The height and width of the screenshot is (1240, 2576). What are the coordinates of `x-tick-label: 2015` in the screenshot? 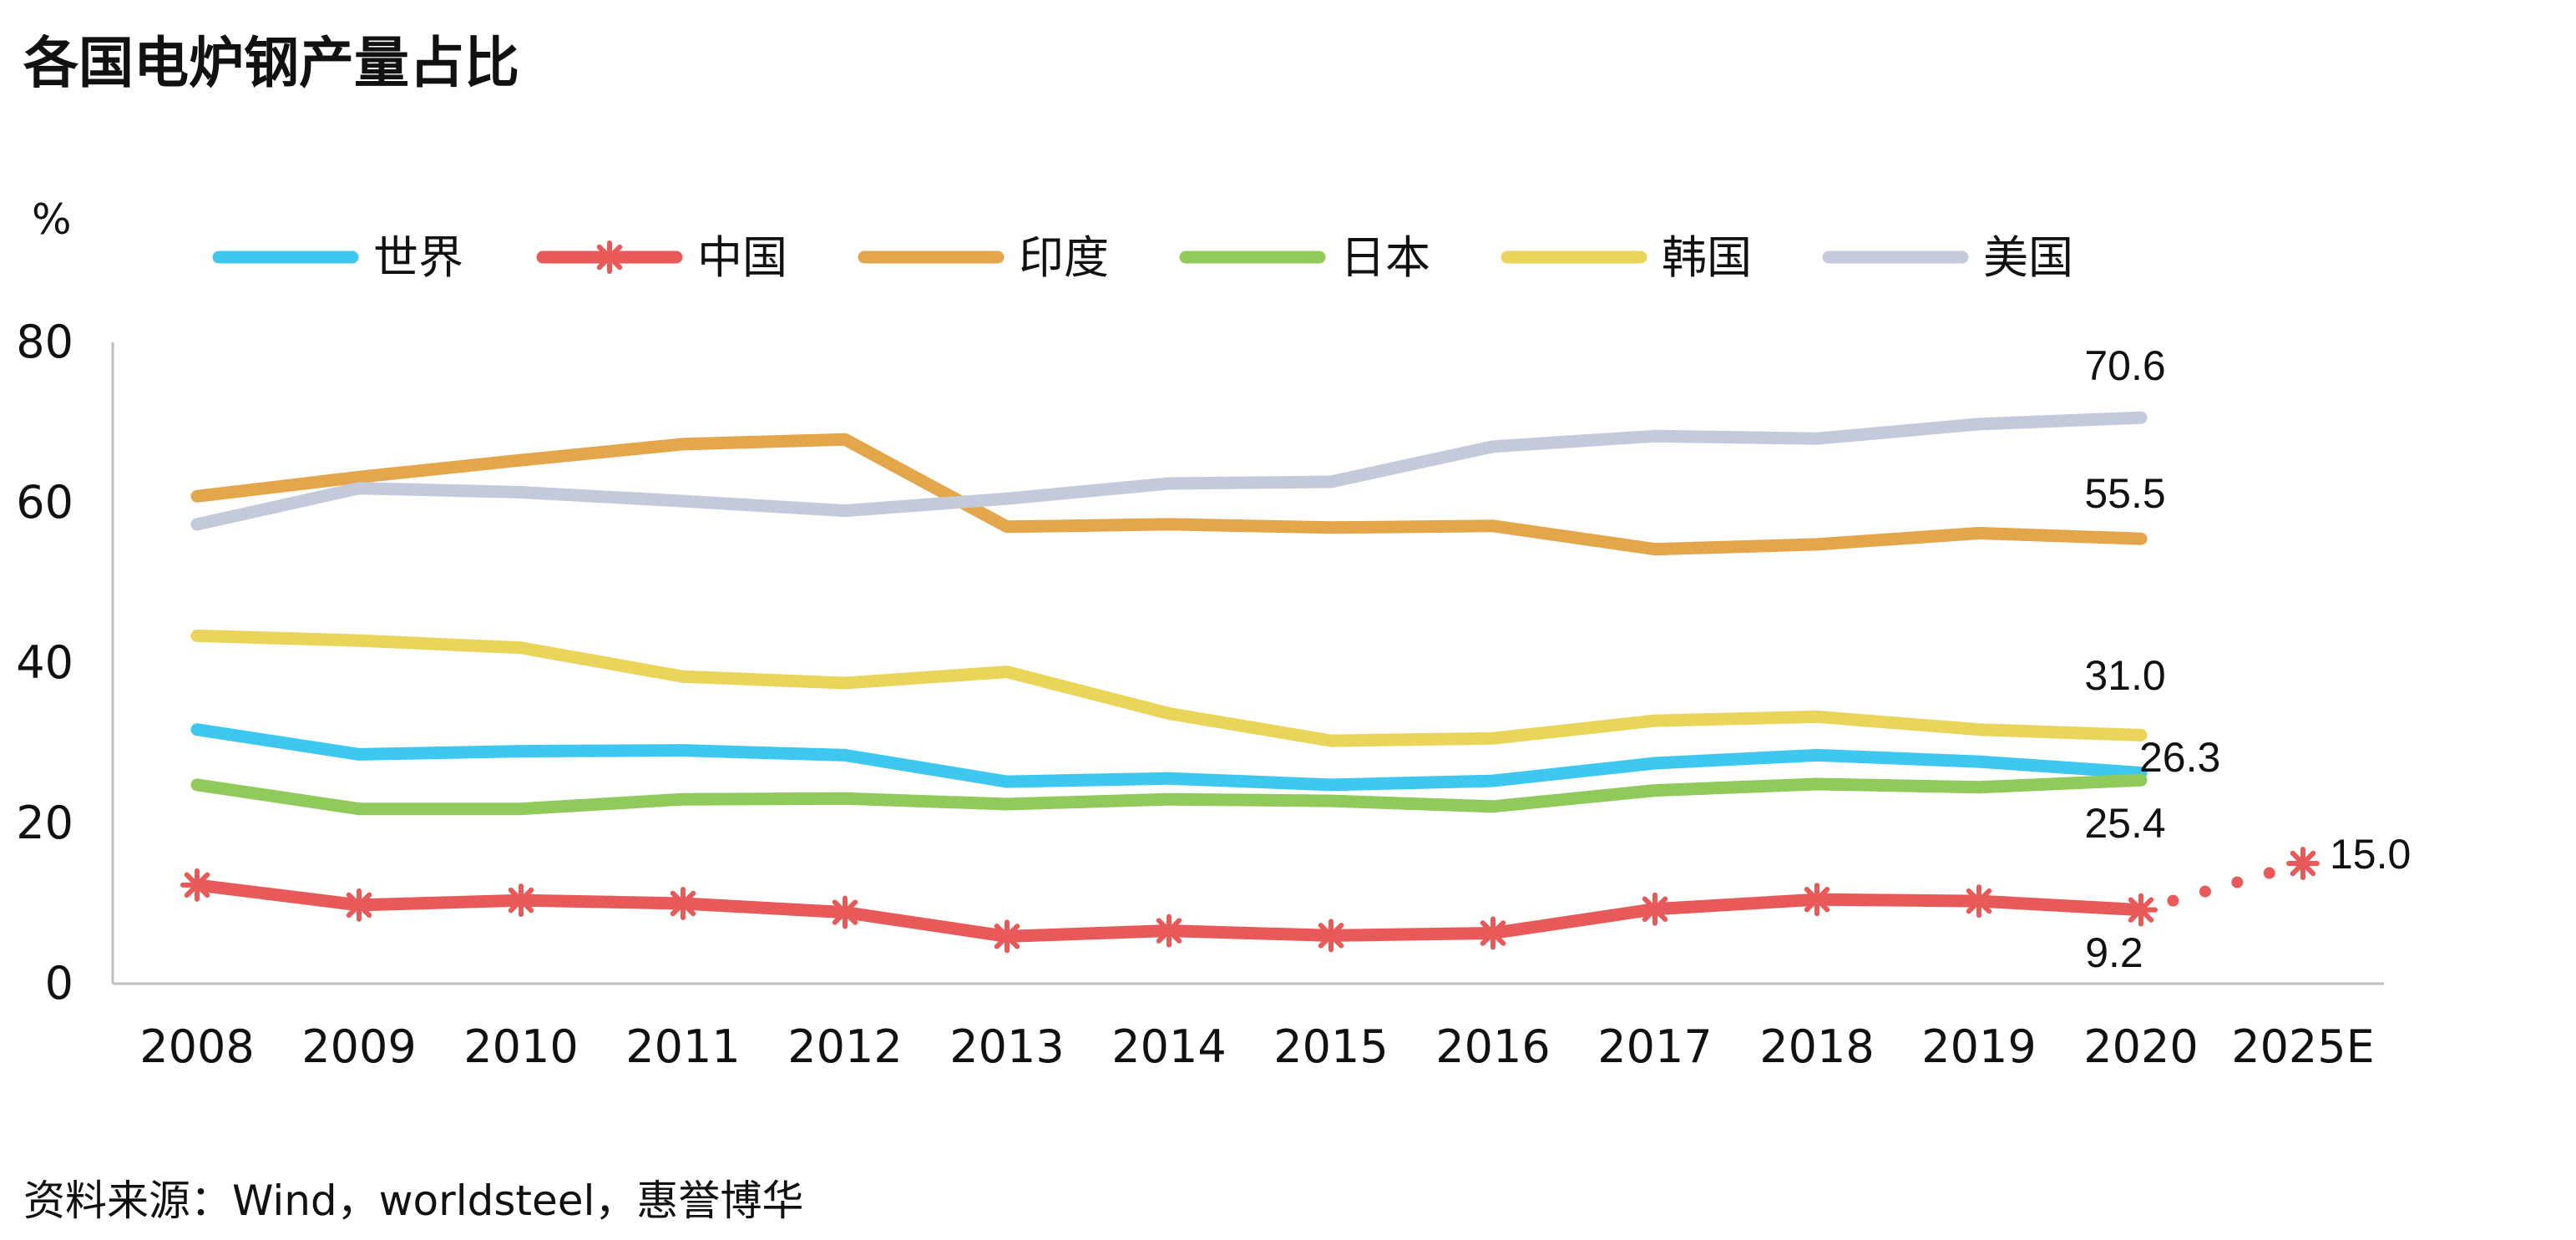 It's located at (1330, 1046).